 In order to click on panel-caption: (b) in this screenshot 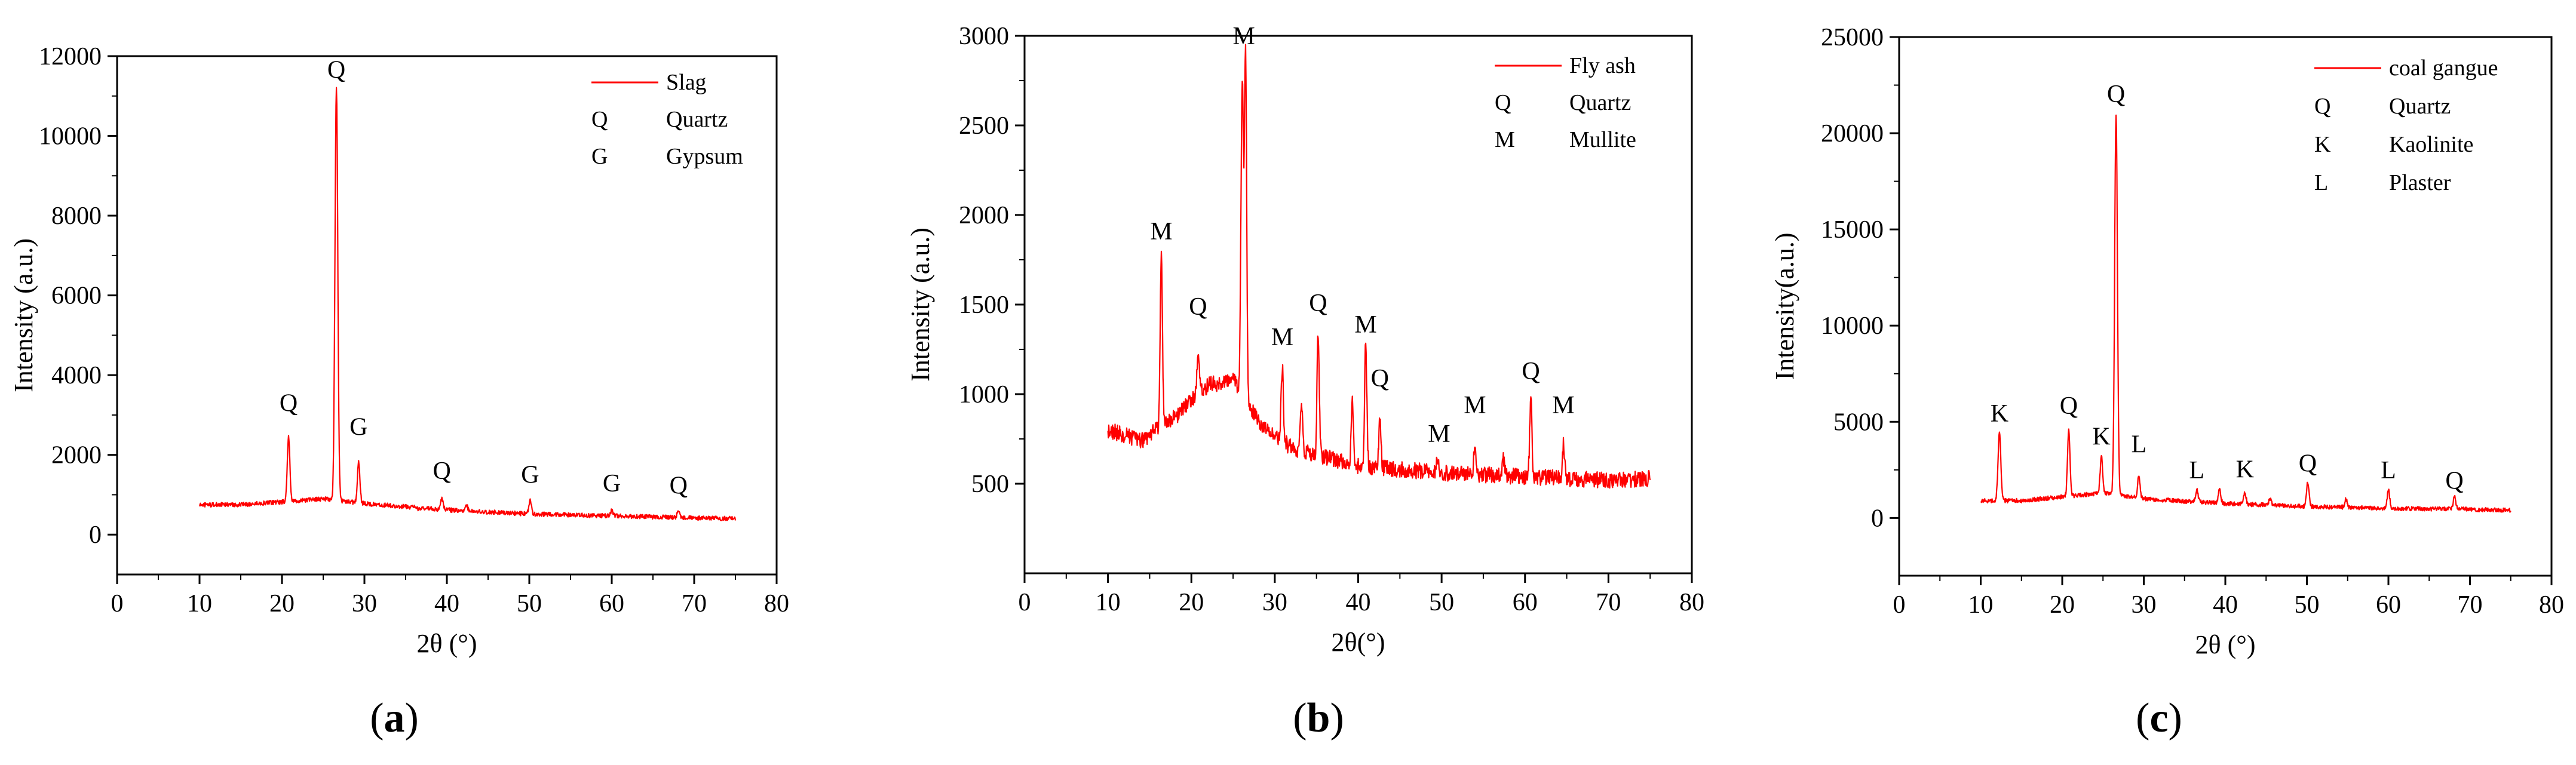, I will do `click(1318, 718)`.